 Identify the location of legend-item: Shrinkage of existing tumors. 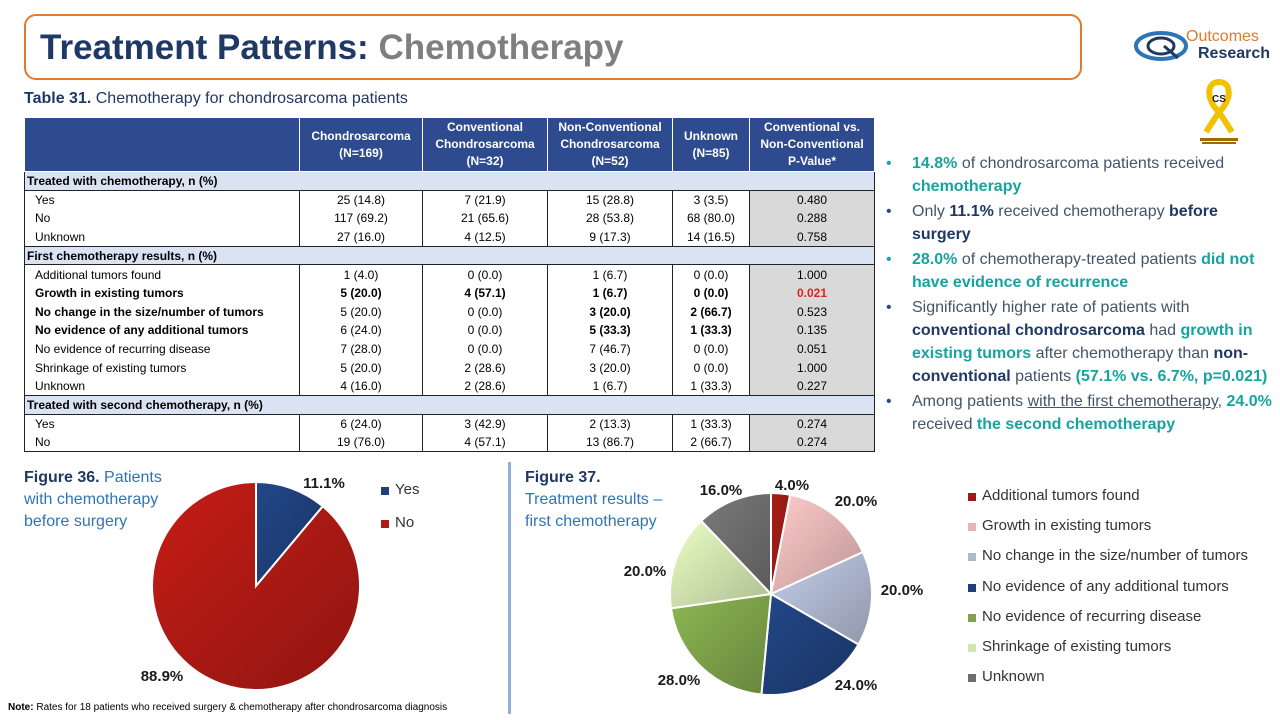
(1108, 653).